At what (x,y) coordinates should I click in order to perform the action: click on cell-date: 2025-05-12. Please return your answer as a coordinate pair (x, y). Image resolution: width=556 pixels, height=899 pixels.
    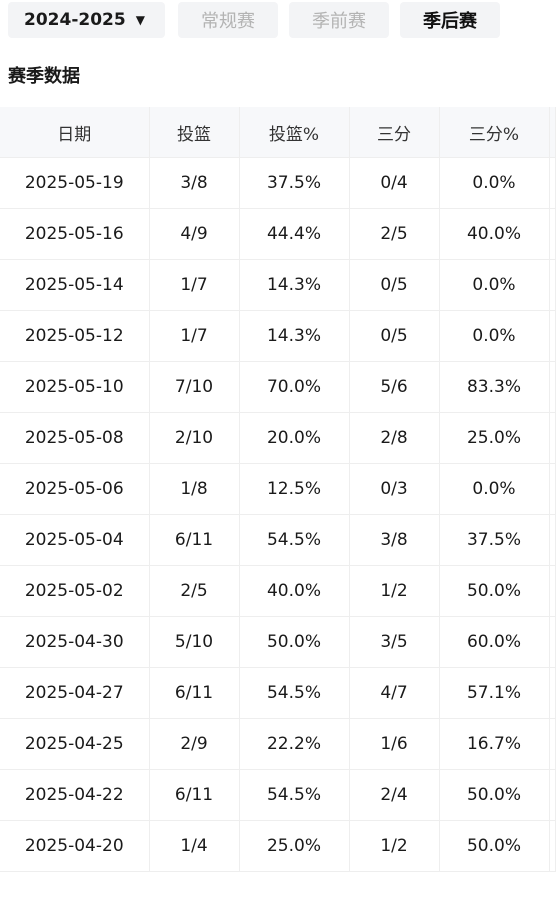
    Looking at the image, I should click on (75, 336).